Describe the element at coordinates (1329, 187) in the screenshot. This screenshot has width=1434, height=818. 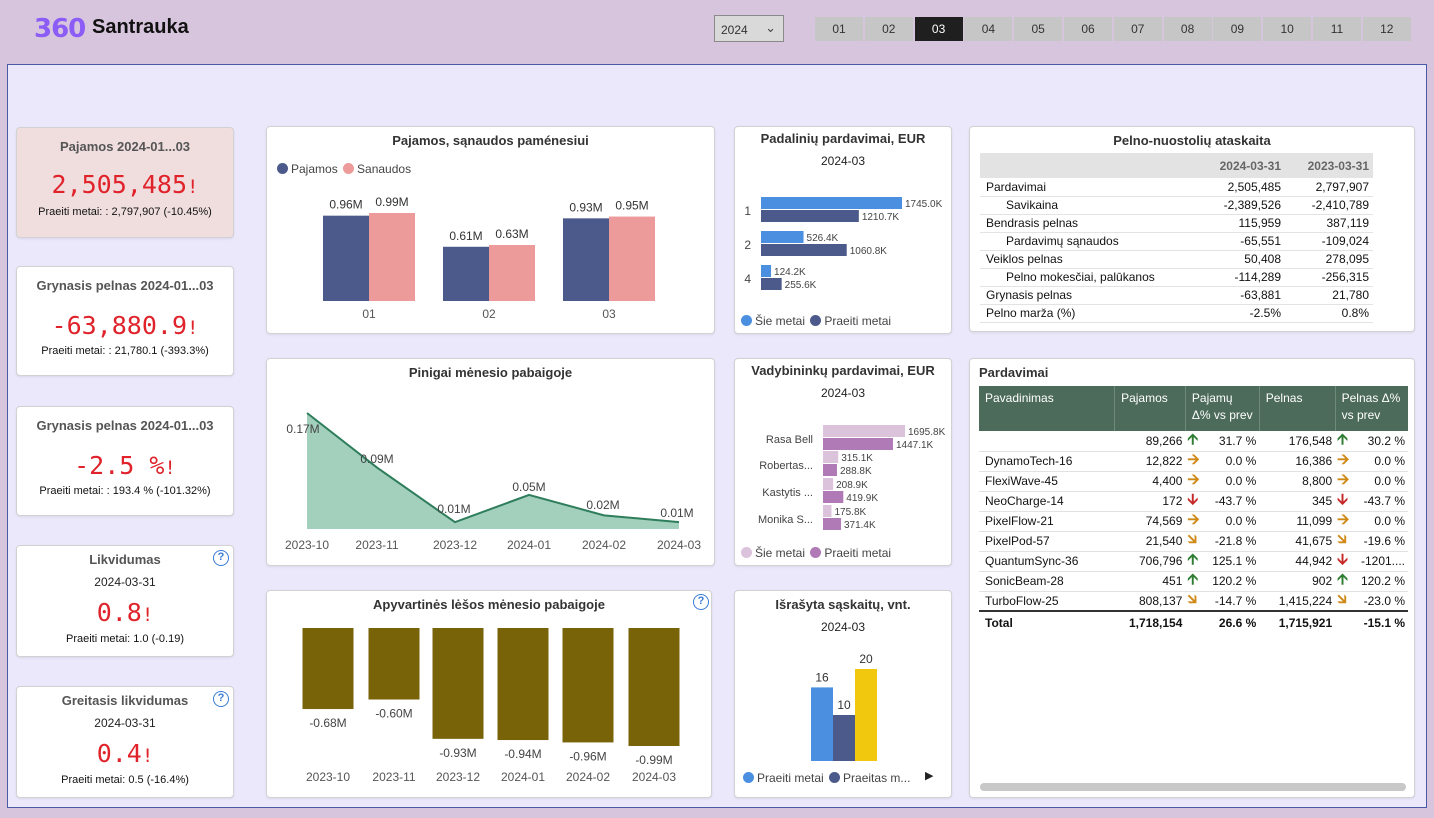
I see `value-previous: 2,797,907` at that location.